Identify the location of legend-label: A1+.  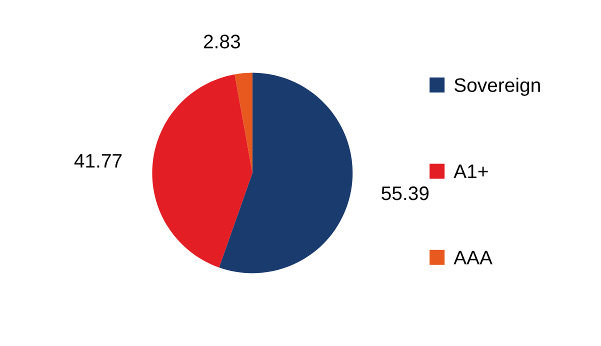
(471, 171).